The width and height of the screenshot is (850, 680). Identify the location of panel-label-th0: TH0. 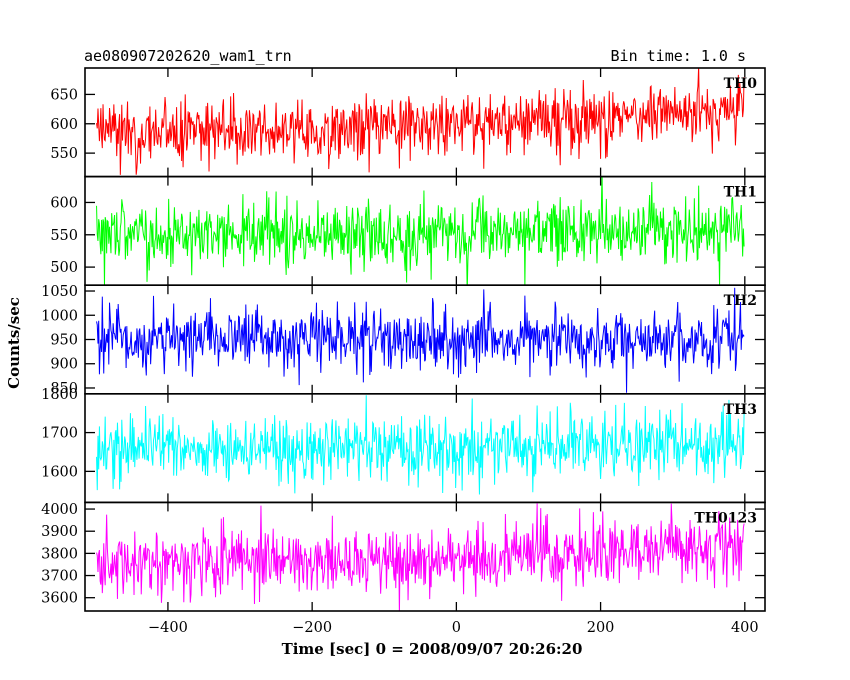
(741, 84).